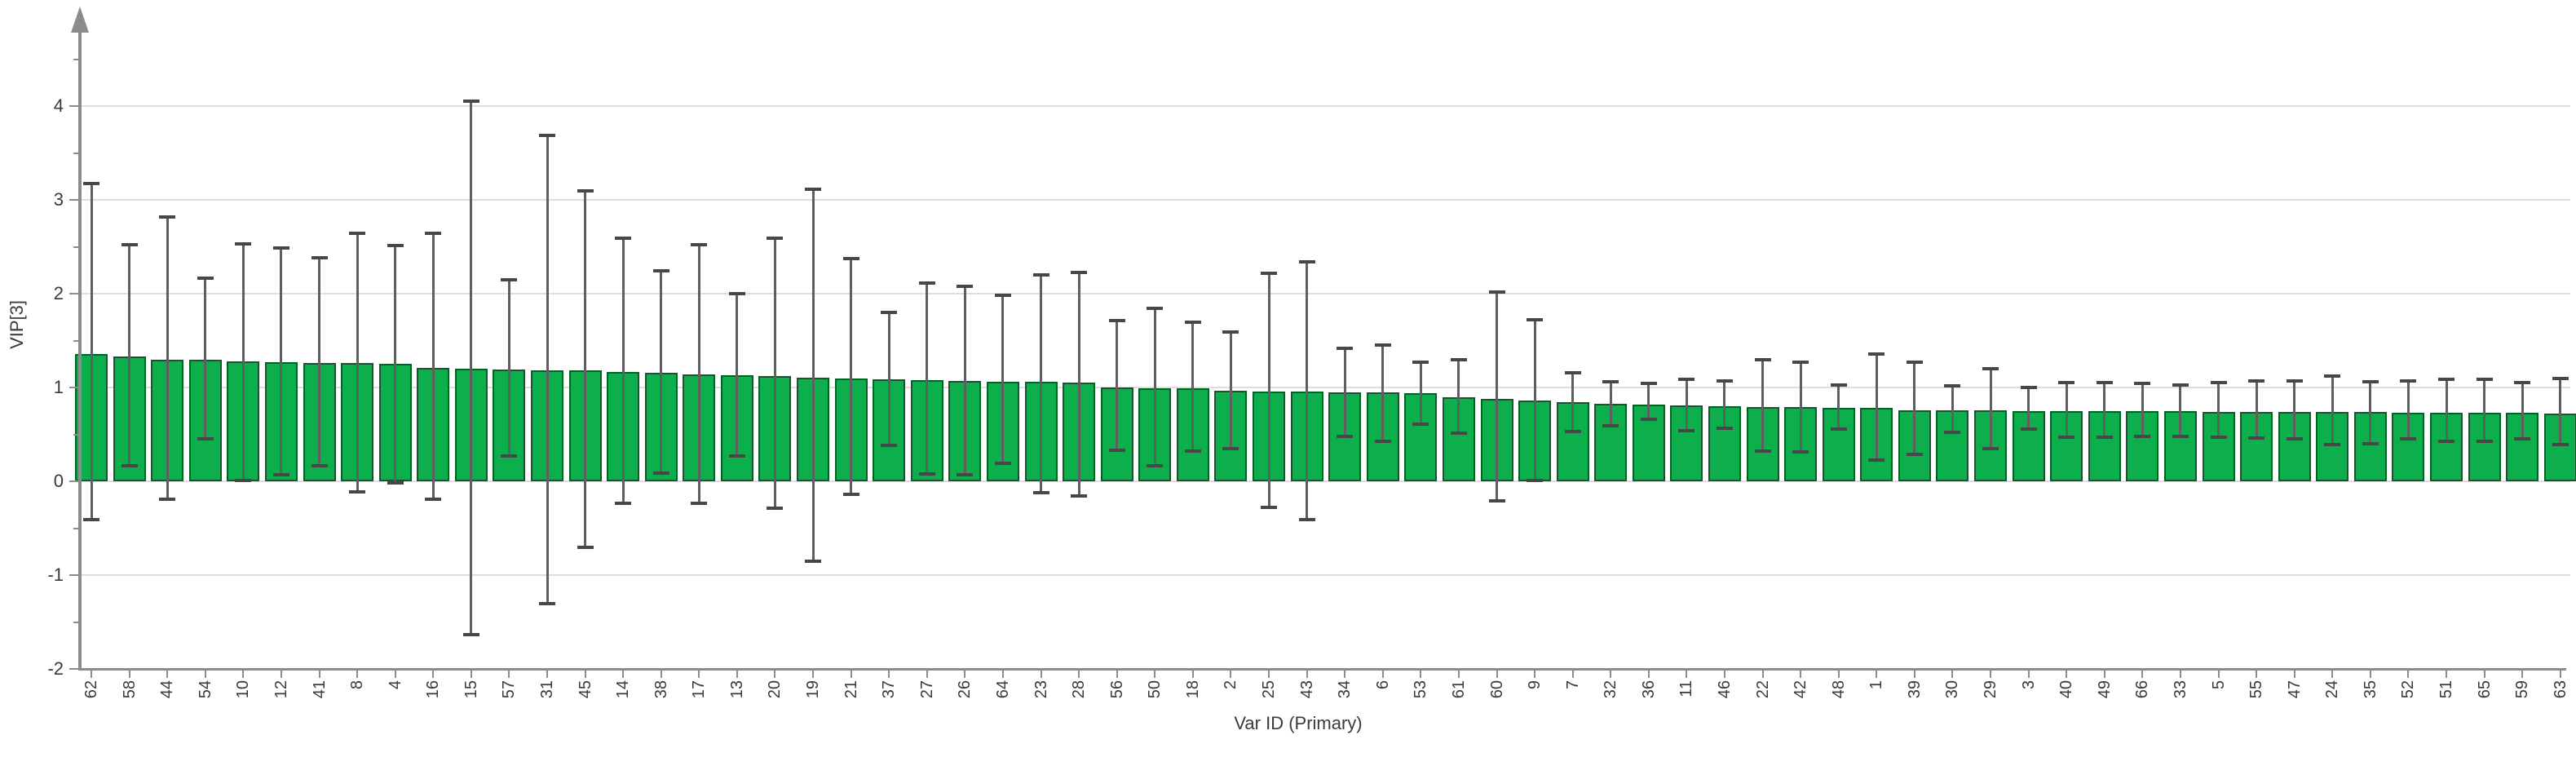  Describe the element at coordinates (2180, 689) in the screenshot. I see `x-tick-label: 33` at that location.